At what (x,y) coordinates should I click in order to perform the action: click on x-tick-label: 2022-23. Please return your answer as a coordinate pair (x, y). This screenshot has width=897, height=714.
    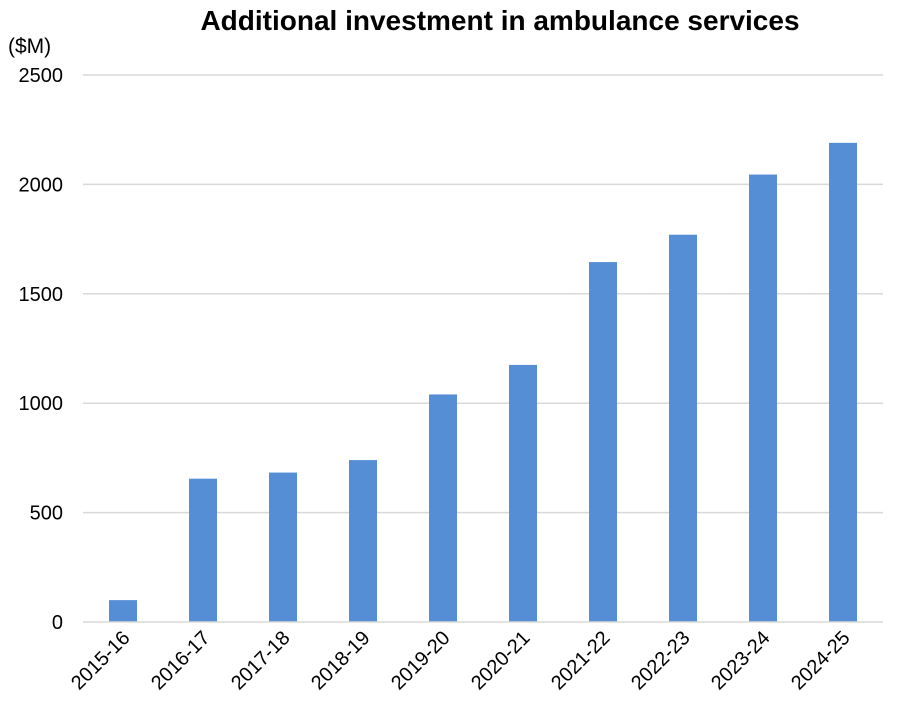
    Looking at the image, I should click on (660, 660).